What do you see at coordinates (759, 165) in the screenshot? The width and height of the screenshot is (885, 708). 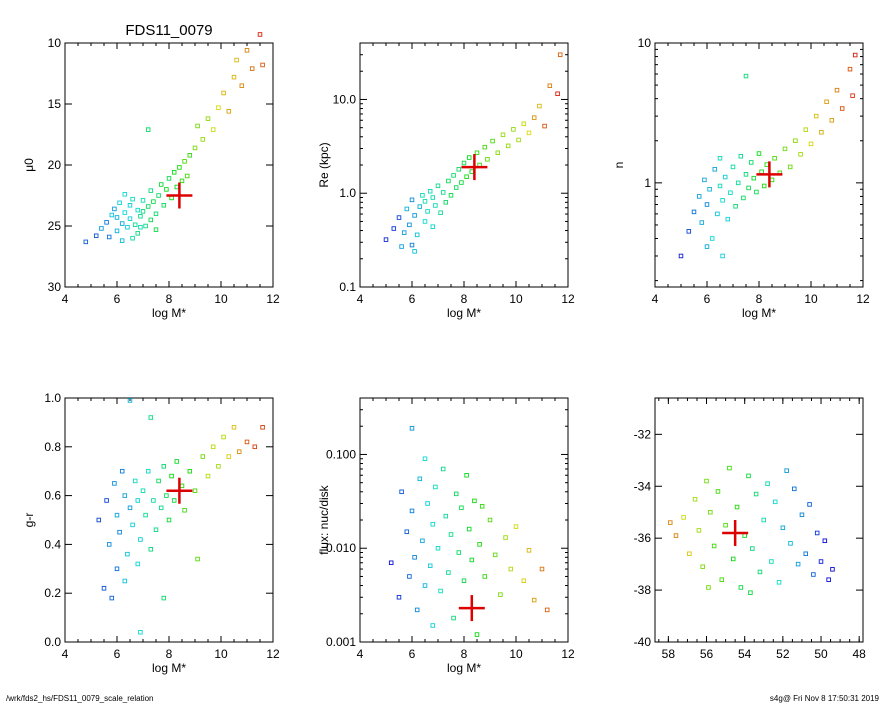 I see `plot-frame` at bounding box center [759, 165].